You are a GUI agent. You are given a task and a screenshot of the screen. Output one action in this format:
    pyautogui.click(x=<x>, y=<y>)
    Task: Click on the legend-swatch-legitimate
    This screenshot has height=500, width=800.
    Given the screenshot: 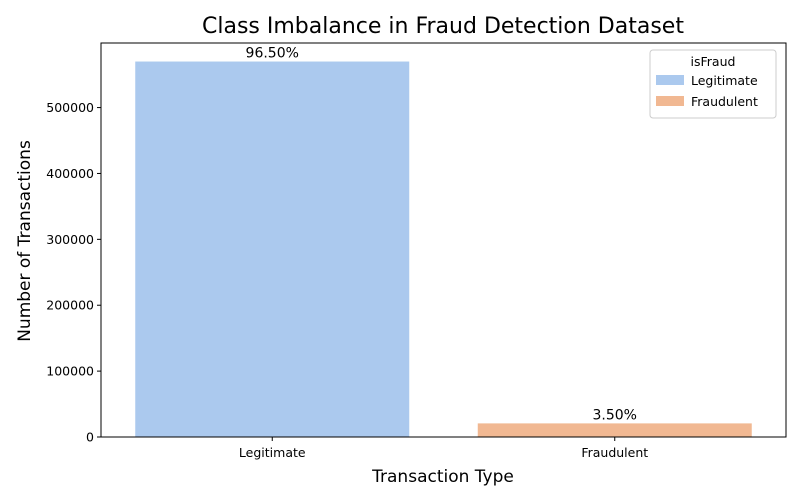 What is the action you would take?
    pyautogui.click(x=670, y=80)
    